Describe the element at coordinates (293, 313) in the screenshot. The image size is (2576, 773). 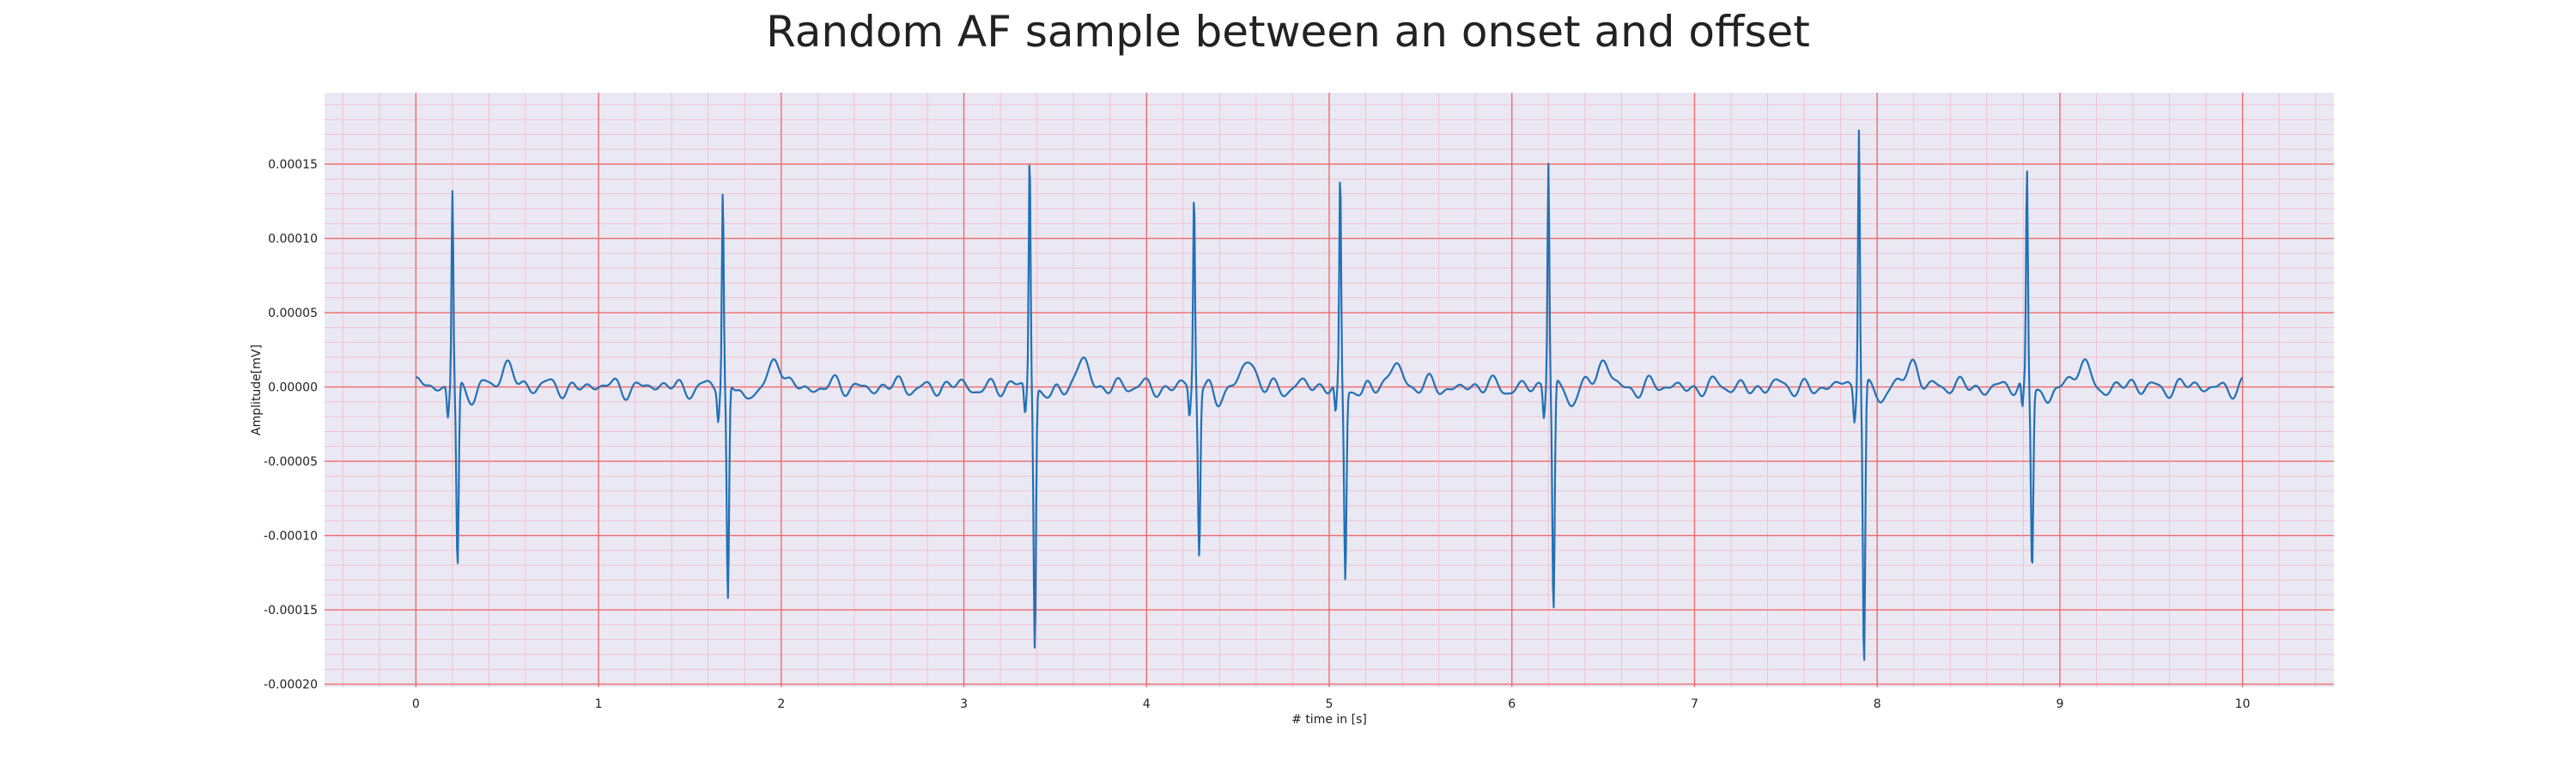
I see `y-tick-label: 0.00005` at that location.